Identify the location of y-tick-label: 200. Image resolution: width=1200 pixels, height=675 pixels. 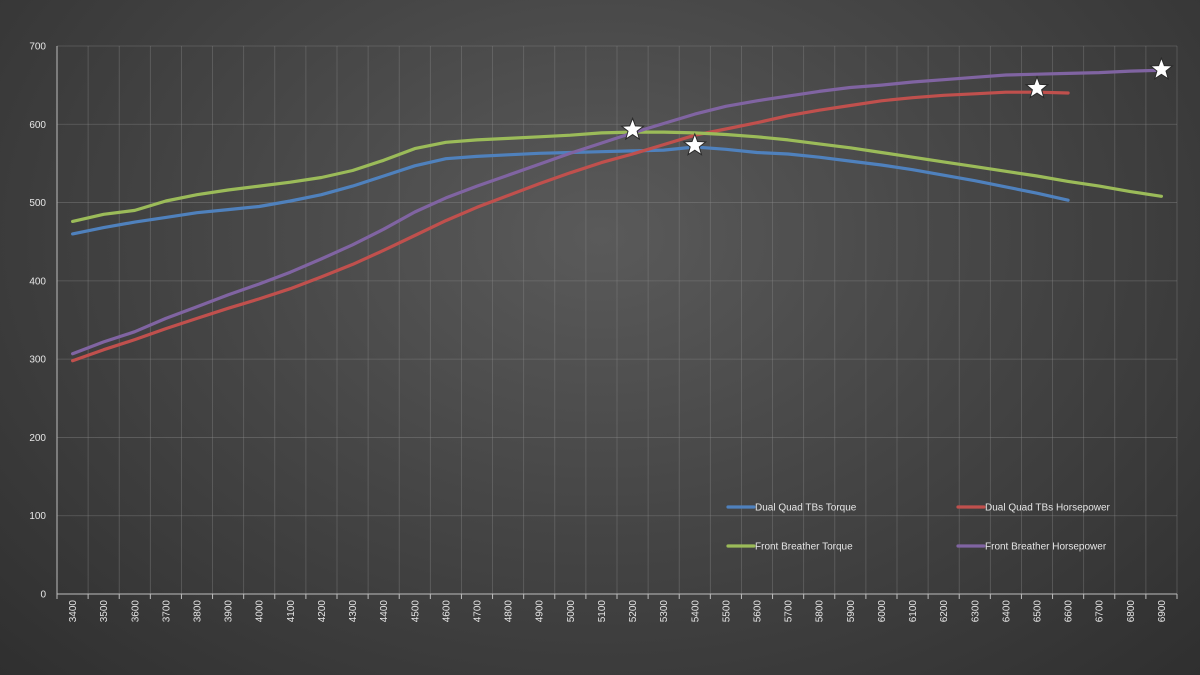
(37, 438).